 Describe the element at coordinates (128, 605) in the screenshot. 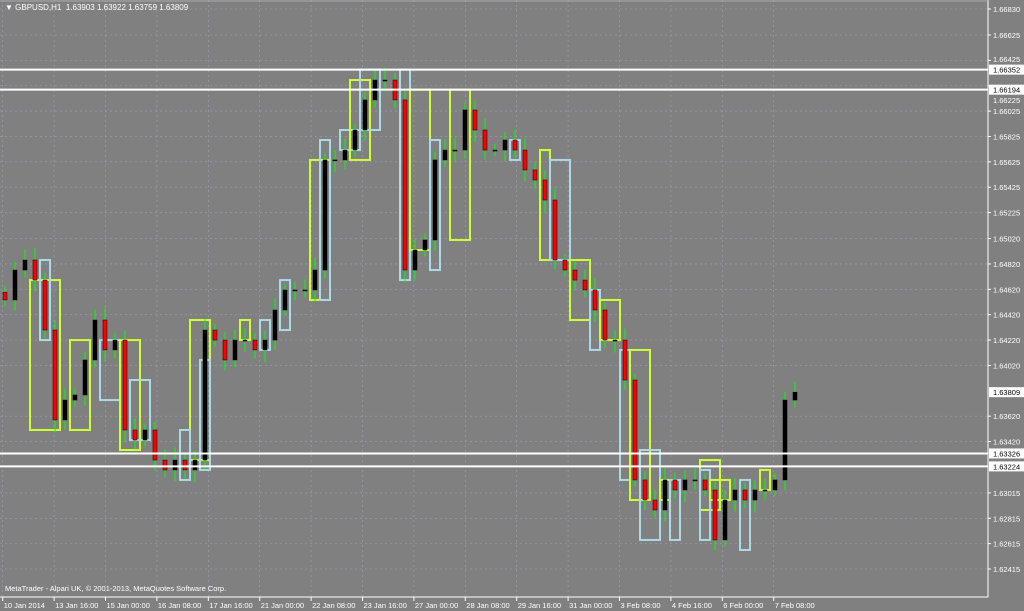

I see `x-tick-label: 15 Jan 00:00` at that location.